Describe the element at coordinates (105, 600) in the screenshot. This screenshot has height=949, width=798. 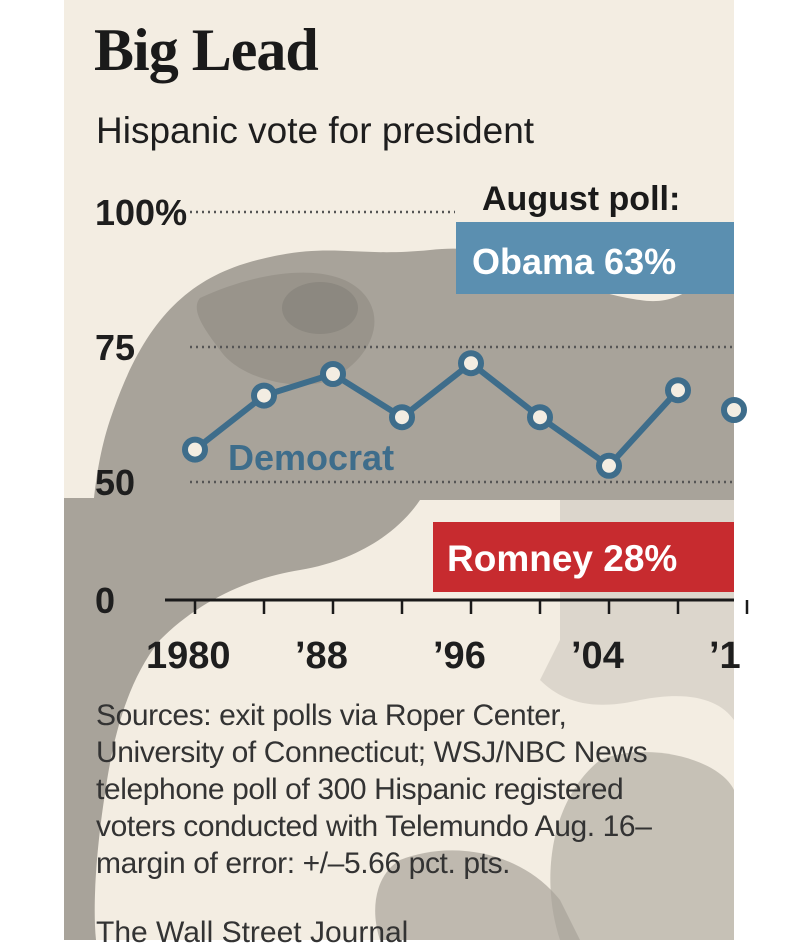
I see `y-tick-label-0: 0` at that location.